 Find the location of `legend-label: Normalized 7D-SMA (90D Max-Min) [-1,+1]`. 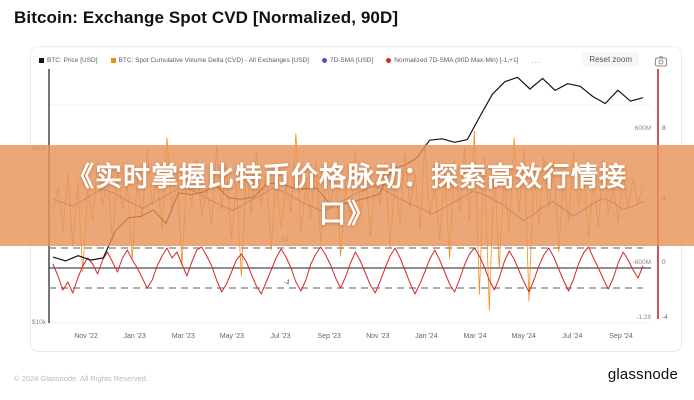

legend-label: Normalized 7D-SMA (90D Max-Min) [-1,+1] is located at coordinates (456, 60).